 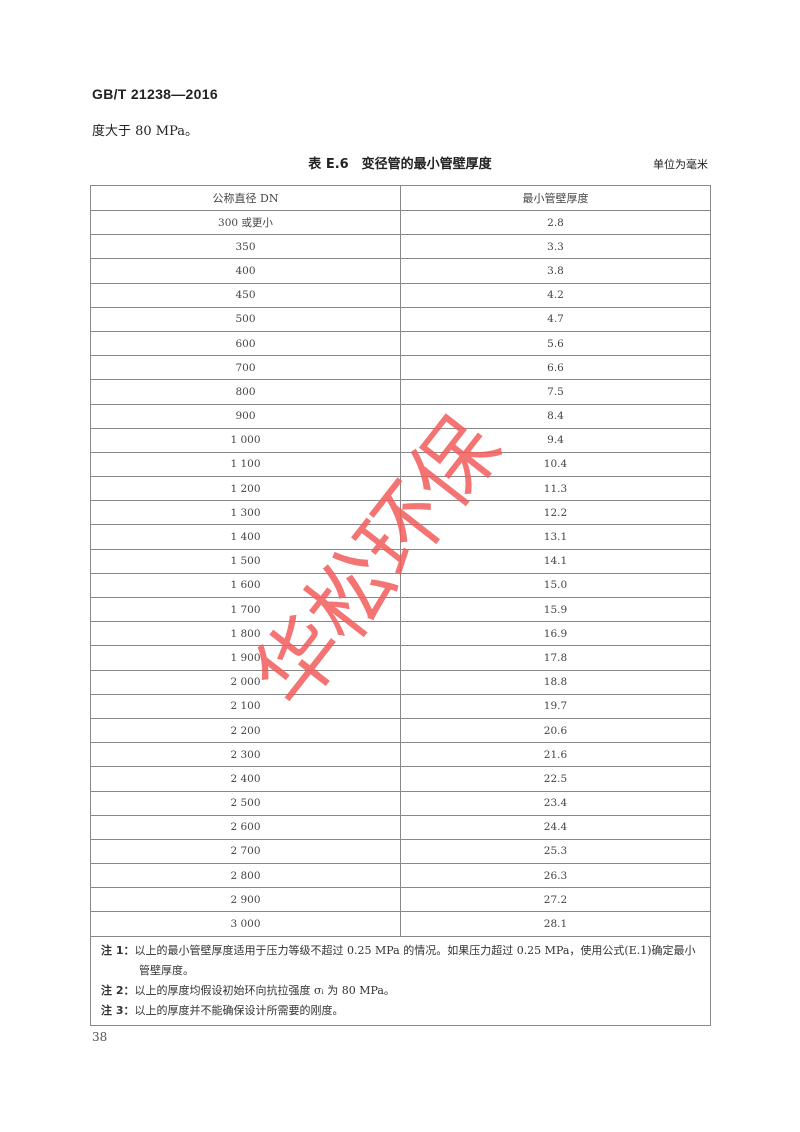 I want to click on cell-nominal-diameter: 1 300, so click(x=245, y=513).